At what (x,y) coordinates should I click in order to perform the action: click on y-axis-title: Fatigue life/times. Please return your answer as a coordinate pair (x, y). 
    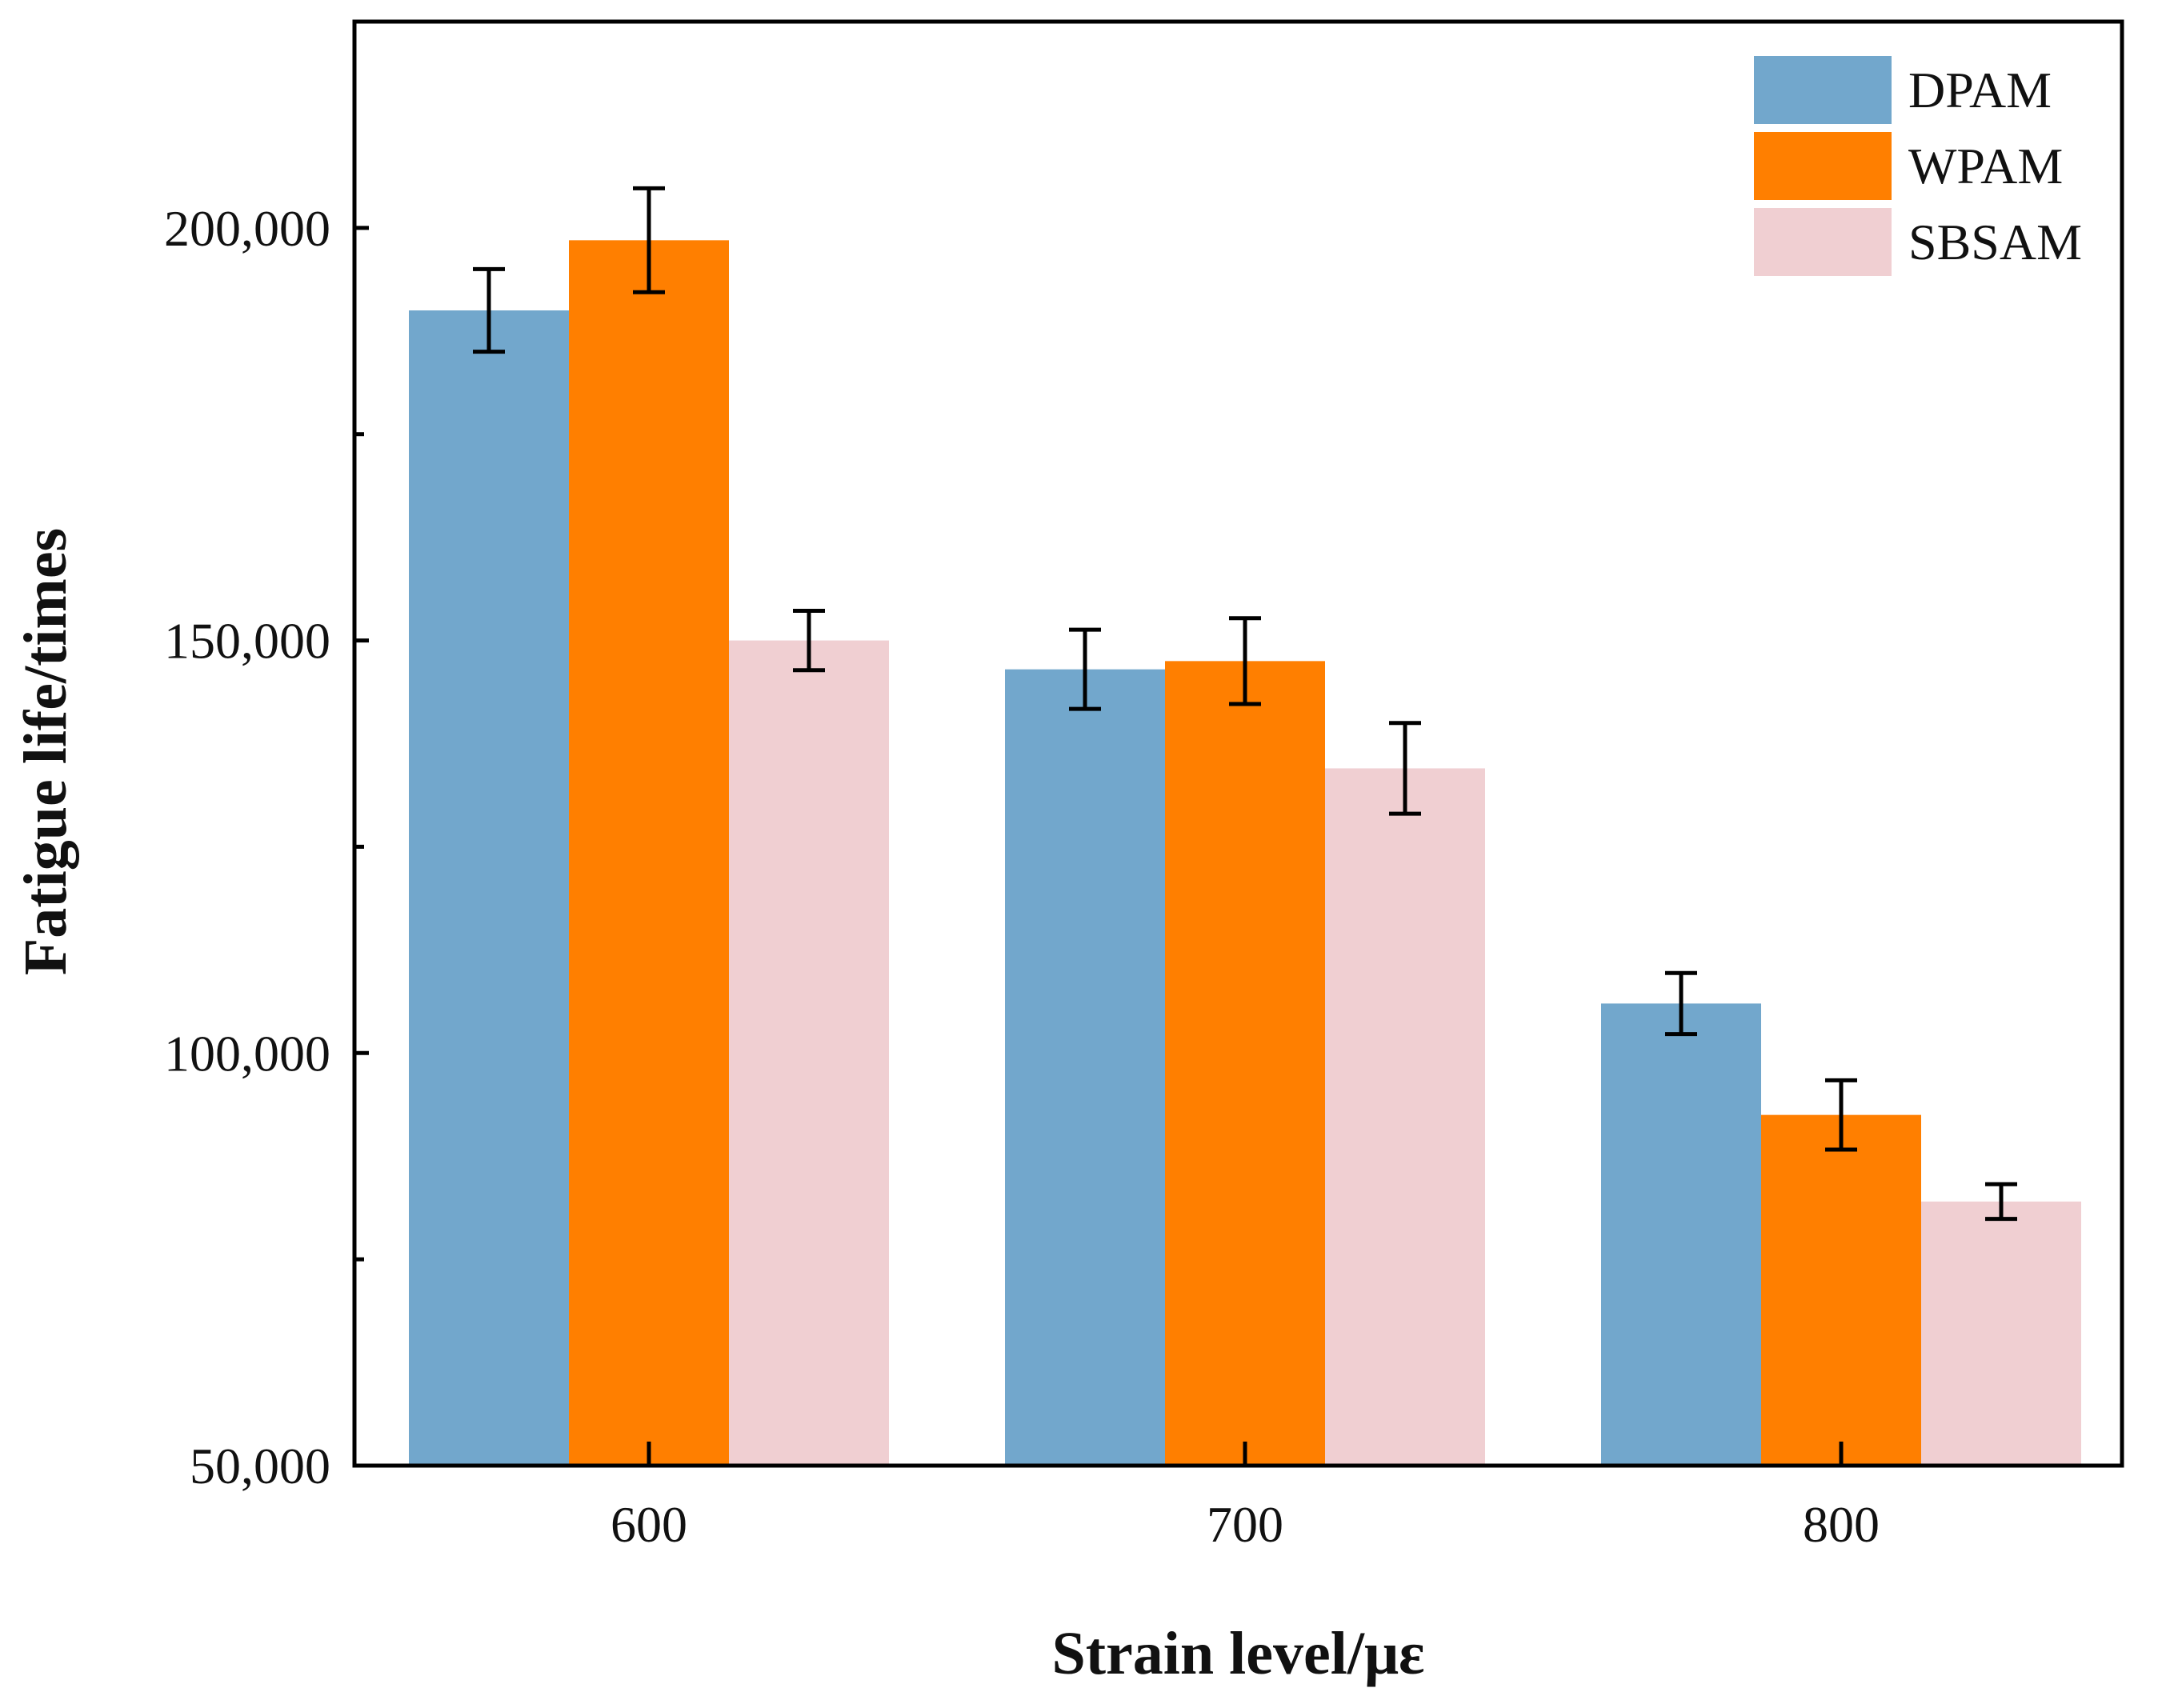
    Looking at the image, I should click on (45, 751).